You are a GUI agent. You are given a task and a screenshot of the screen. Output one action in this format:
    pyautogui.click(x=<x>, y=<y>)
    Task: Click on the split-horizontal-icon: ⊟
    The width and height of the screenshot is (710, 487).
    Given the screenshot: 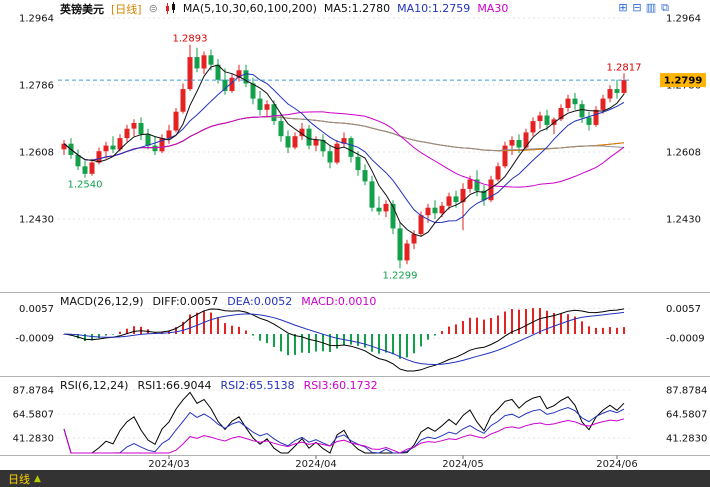 What is the action you would take?
    pyautogui.click(x=637, y=7)
    